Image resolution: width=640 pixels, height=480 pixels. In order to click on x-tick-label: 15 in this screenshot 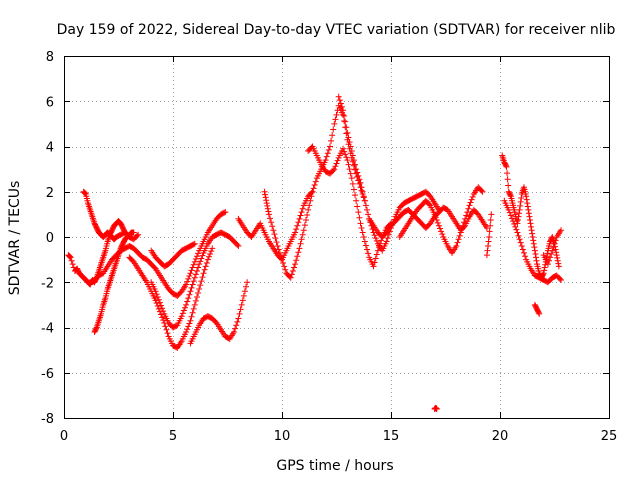, I will do `click(391, 436)`.